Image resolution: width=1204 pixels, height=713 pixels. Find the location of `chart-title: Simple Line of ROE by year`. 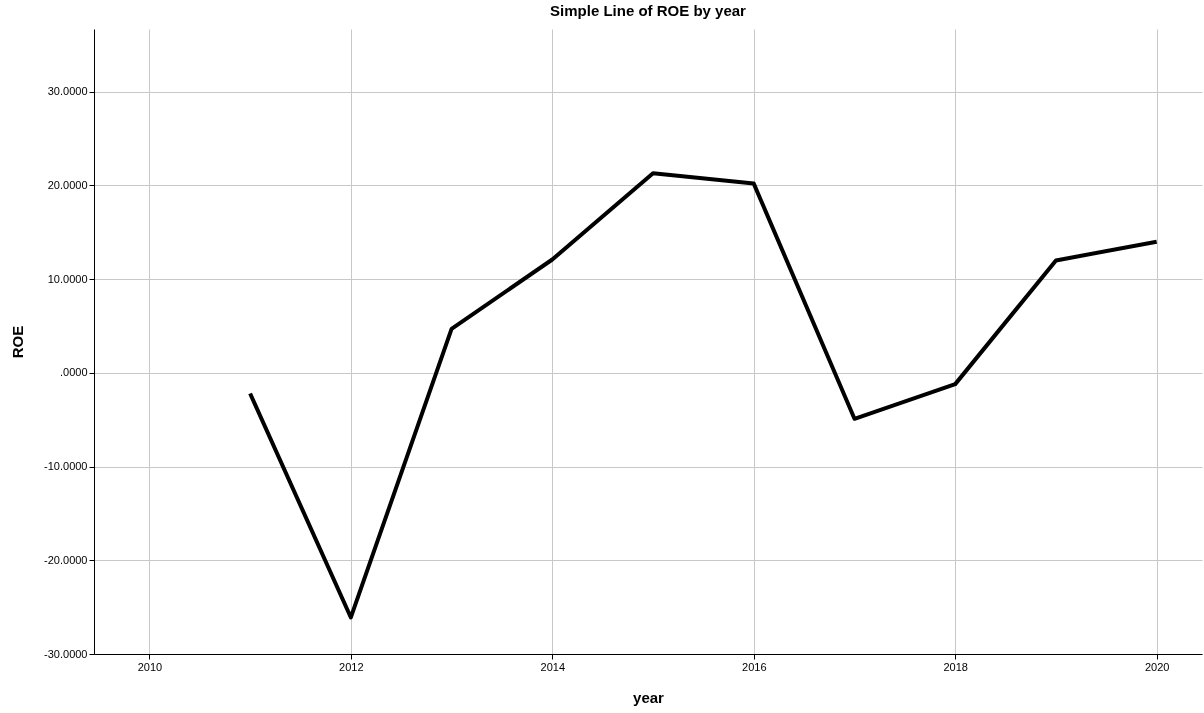

chart-title: Simple Line of ROE by year is located at coordinates (648, 10).